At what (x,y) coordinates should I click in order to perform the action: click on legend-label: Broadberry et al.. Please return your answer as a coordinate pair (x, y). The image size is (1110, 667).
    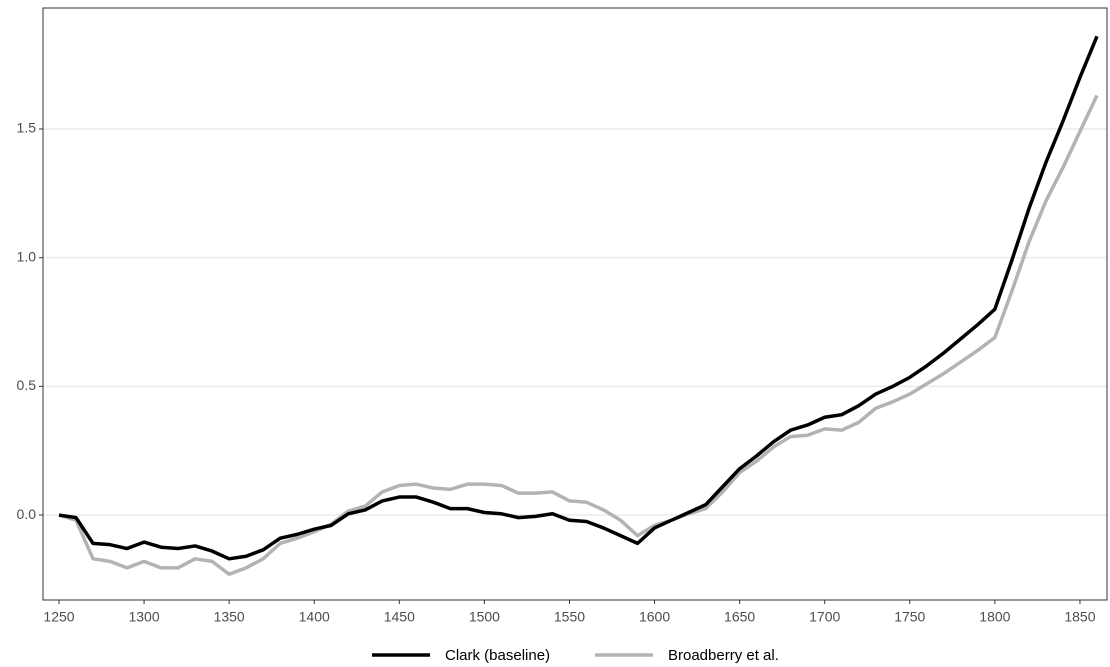
    Looking at the image, I should click on (723, 655).